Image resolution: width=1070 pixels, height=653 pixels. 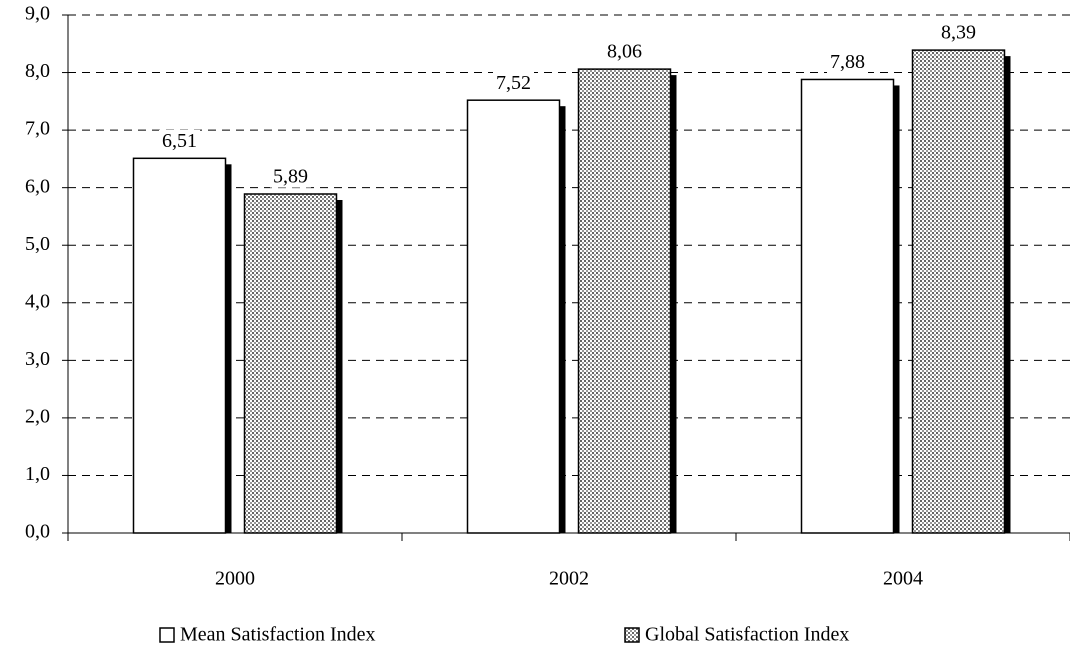 I want to click on y-tick-label: 4,0, so click(x=37, y=301).